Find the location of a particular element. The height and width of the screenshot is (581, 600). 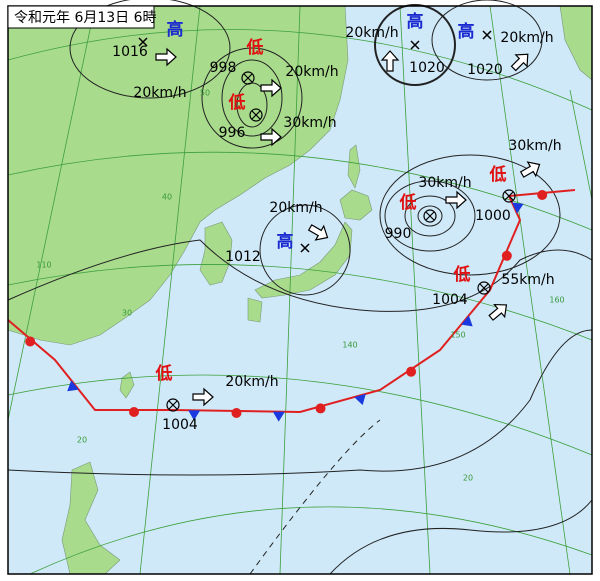

grid-label: 30 is located at coordinates (127, 313).